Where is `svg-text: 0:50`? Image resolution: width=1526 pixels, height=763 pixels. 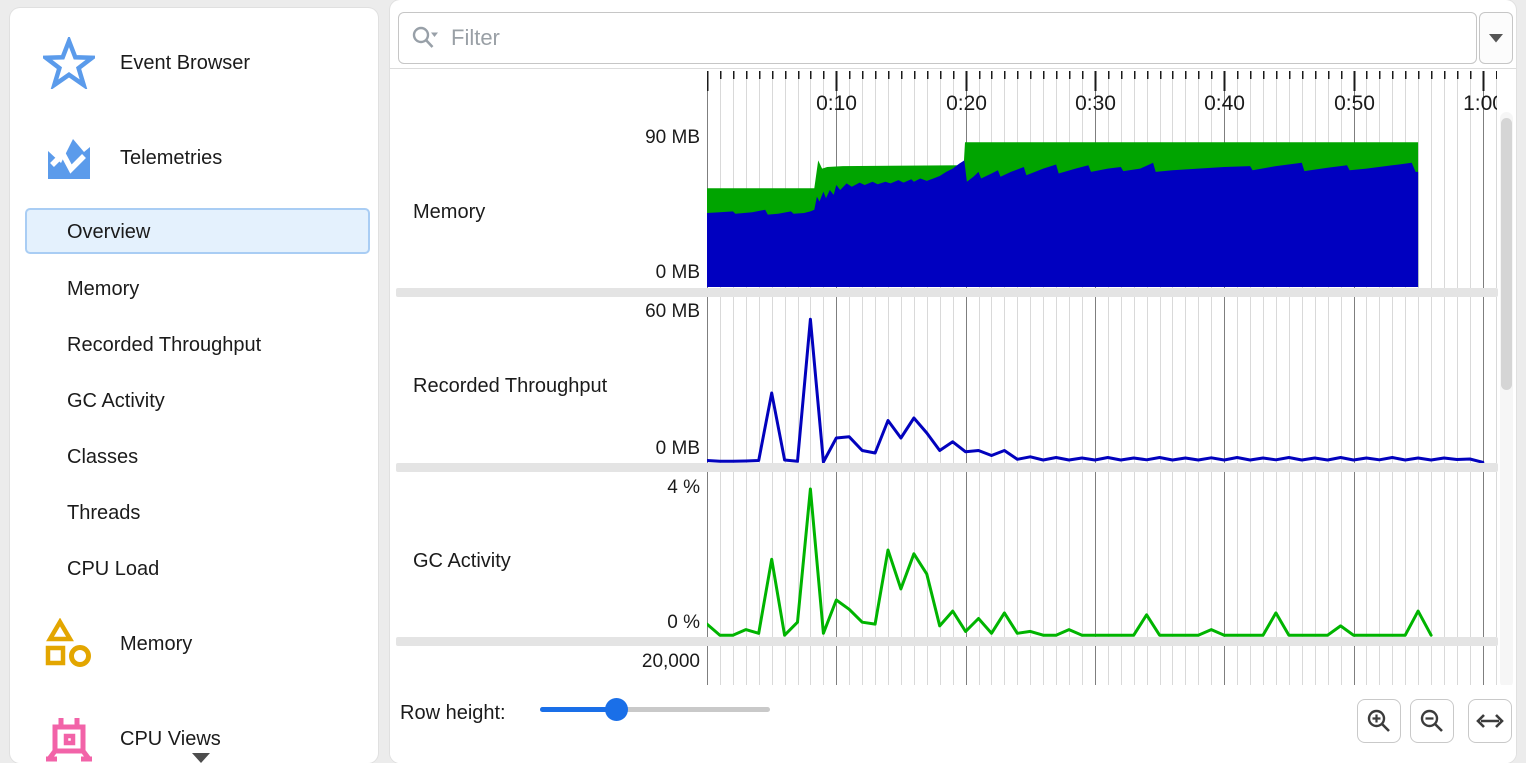
svg-text: 0:50 is located at coordinates (1354, 103).